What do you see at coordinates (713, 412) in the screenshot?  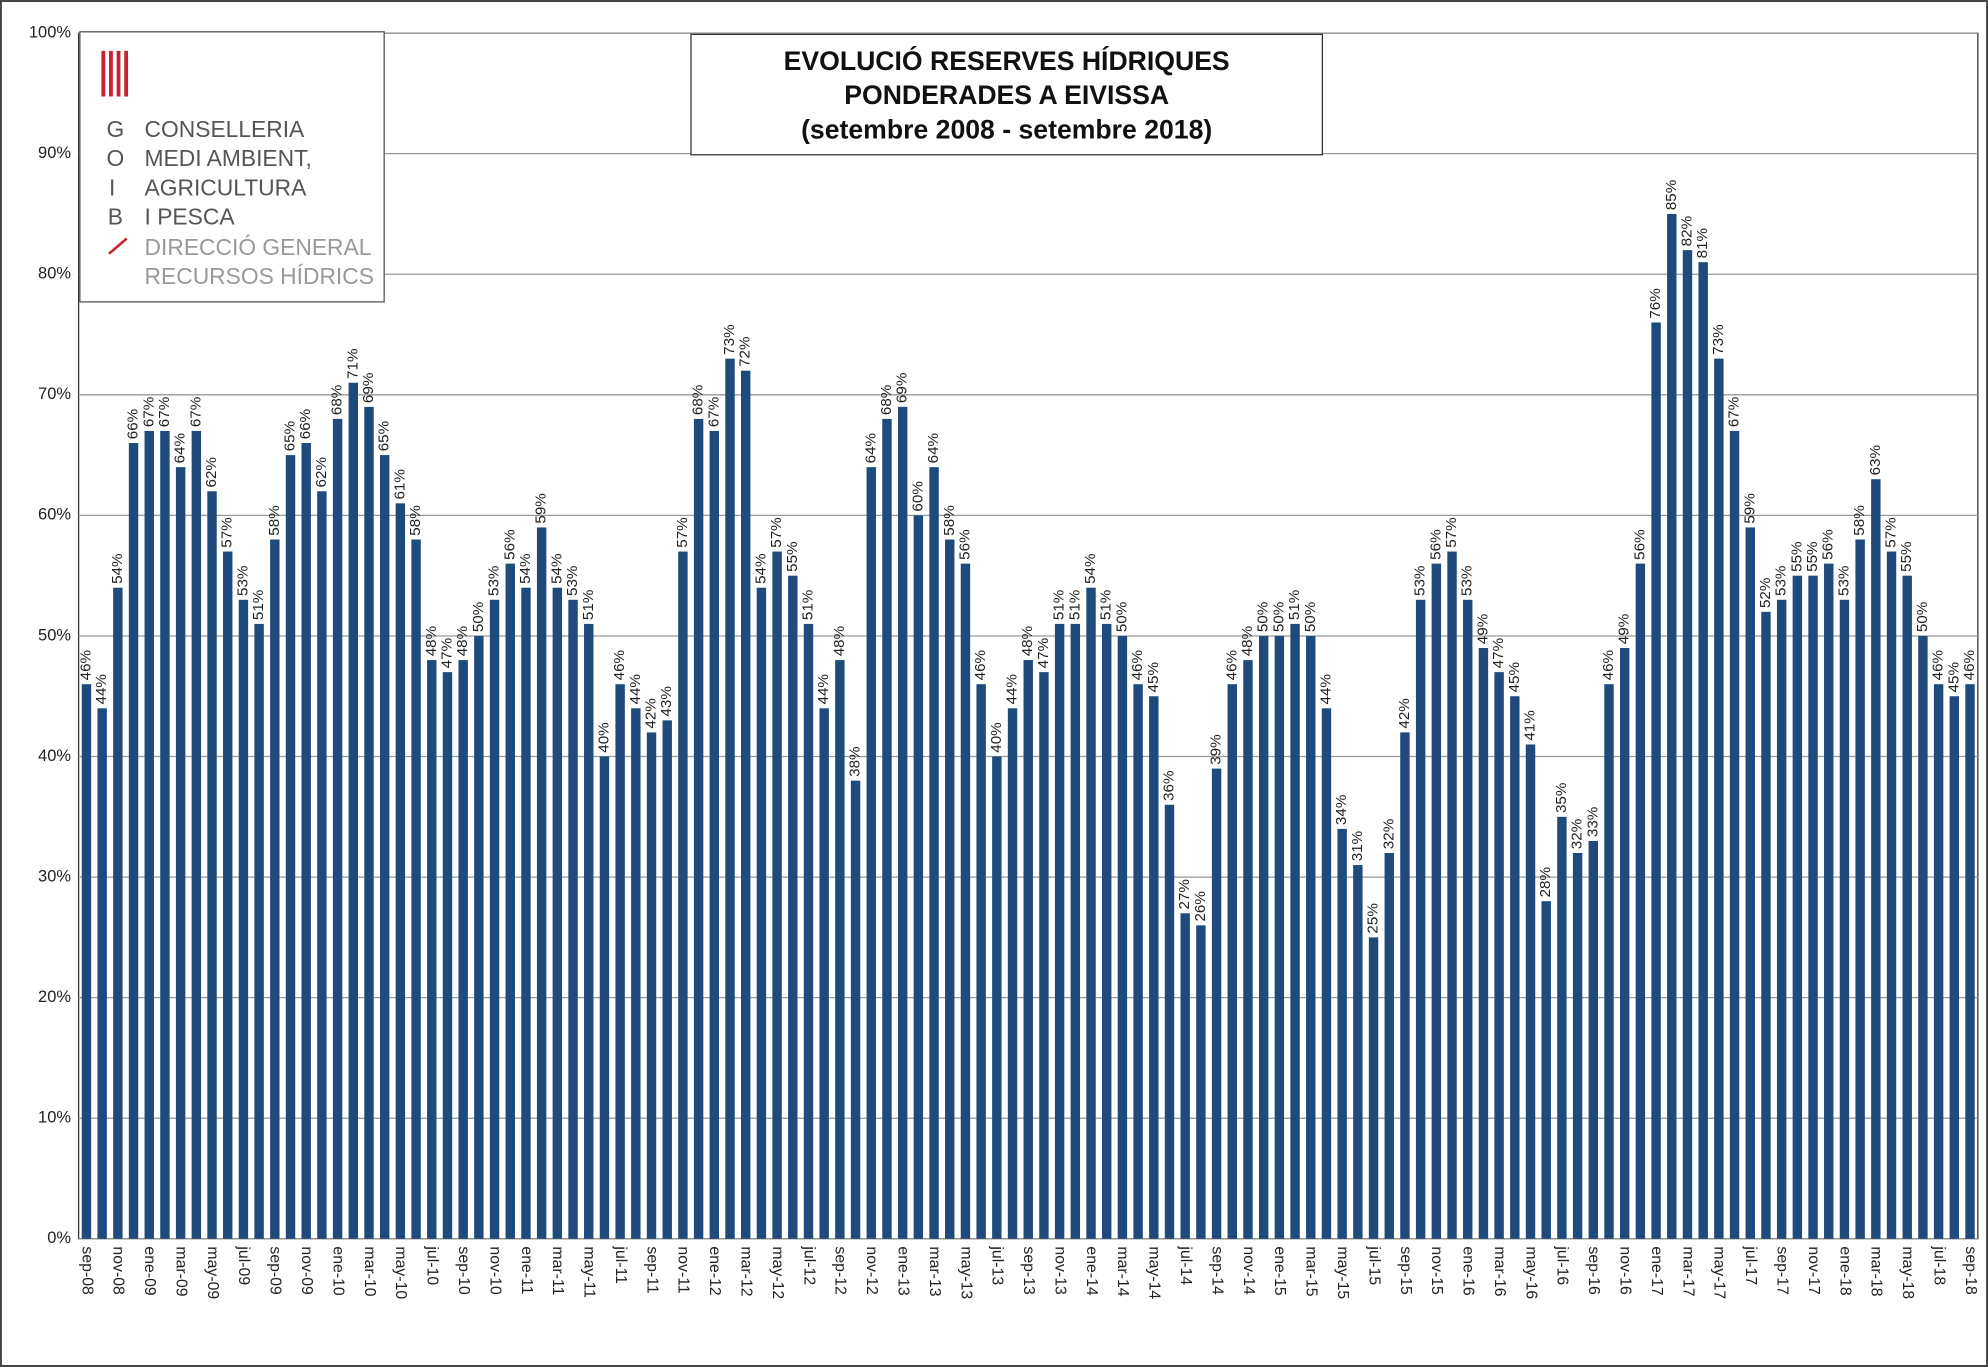 I see `value-label: 67%` at bounding box center [713, 412].